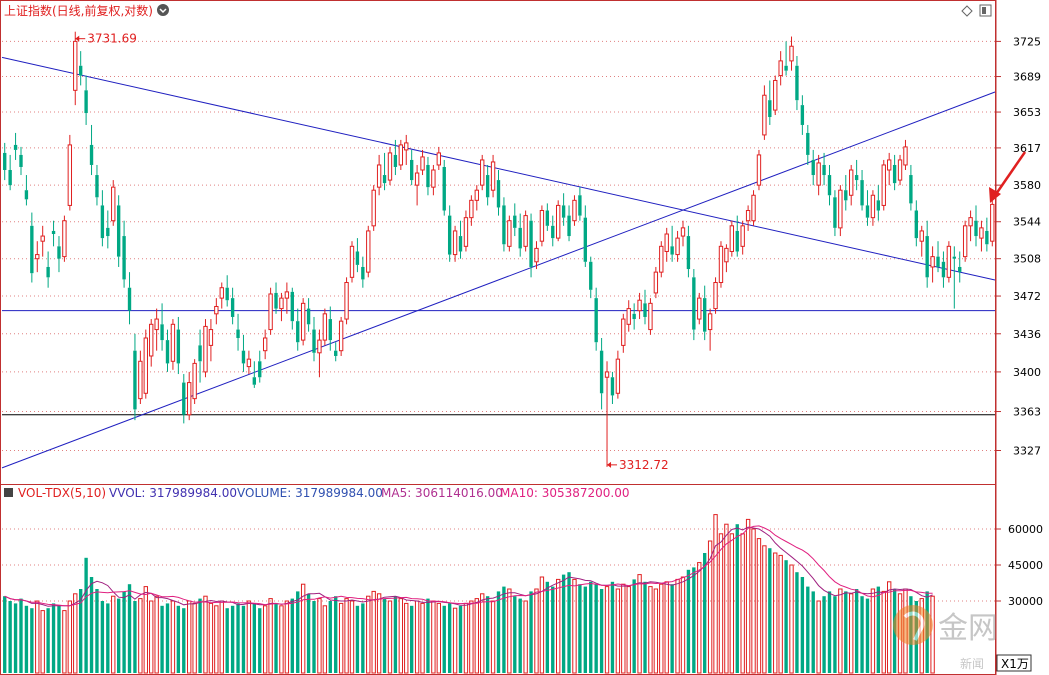 This screenshot has height=675, width=1049. What do you see at coordinates (498, 565) in the screenshot?
I see `volume-grid` at bounding box center [498, 565].